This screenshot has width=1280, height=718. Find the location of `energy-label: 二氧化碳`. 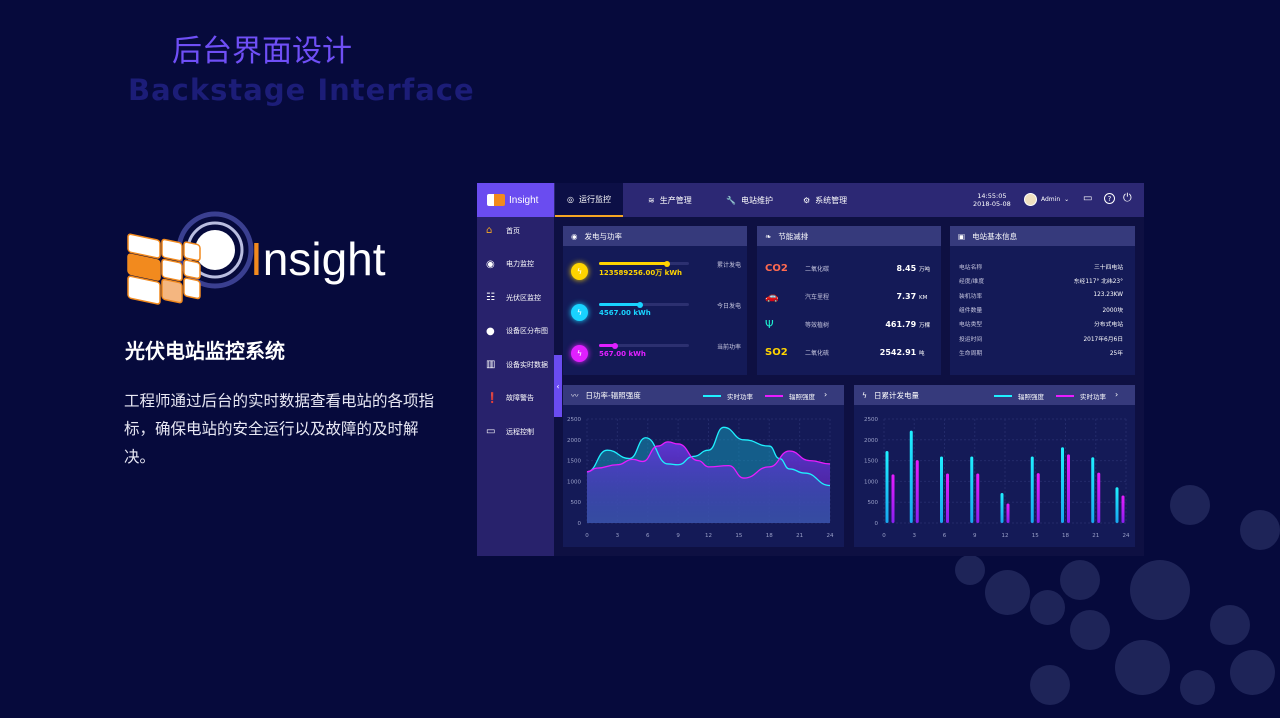

energy-label: 二氧化碳 is located at coordinates (817, 269).